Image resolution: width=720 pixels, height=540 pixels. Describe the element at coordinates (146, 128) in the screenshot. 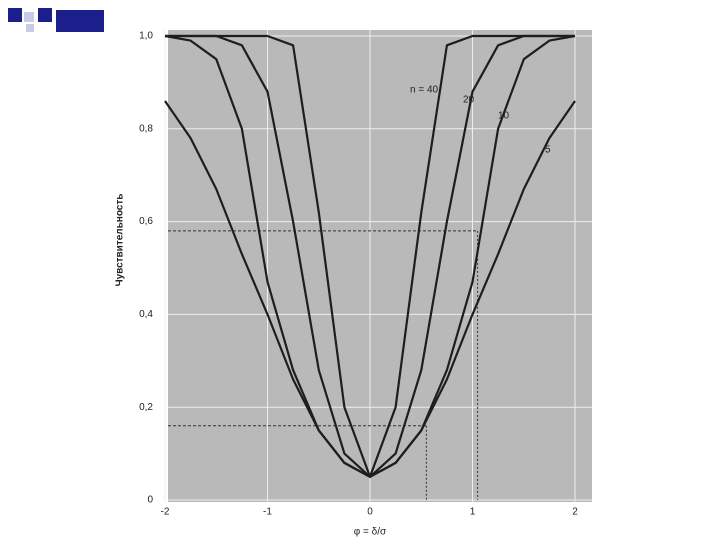

I see `y-tick-label: 0,8` at that location.